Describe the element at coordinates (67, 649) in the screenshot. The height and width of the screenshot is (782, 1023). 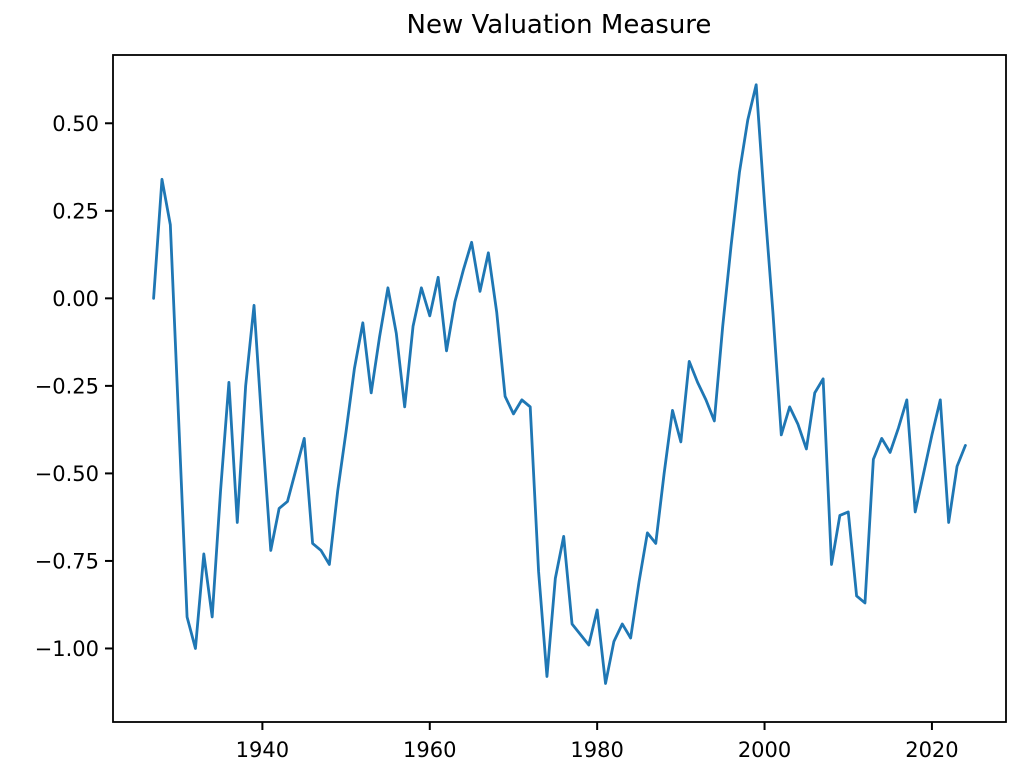
I see `y-tick-label: −1.00` at that location.